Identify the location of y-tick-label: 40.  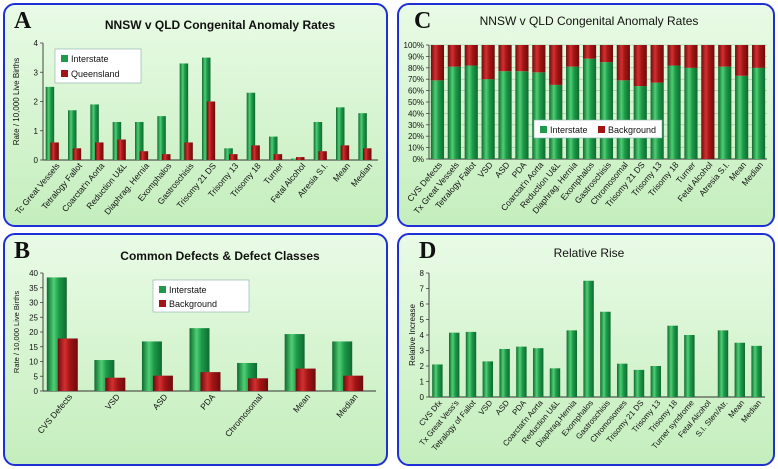
(33, 273).